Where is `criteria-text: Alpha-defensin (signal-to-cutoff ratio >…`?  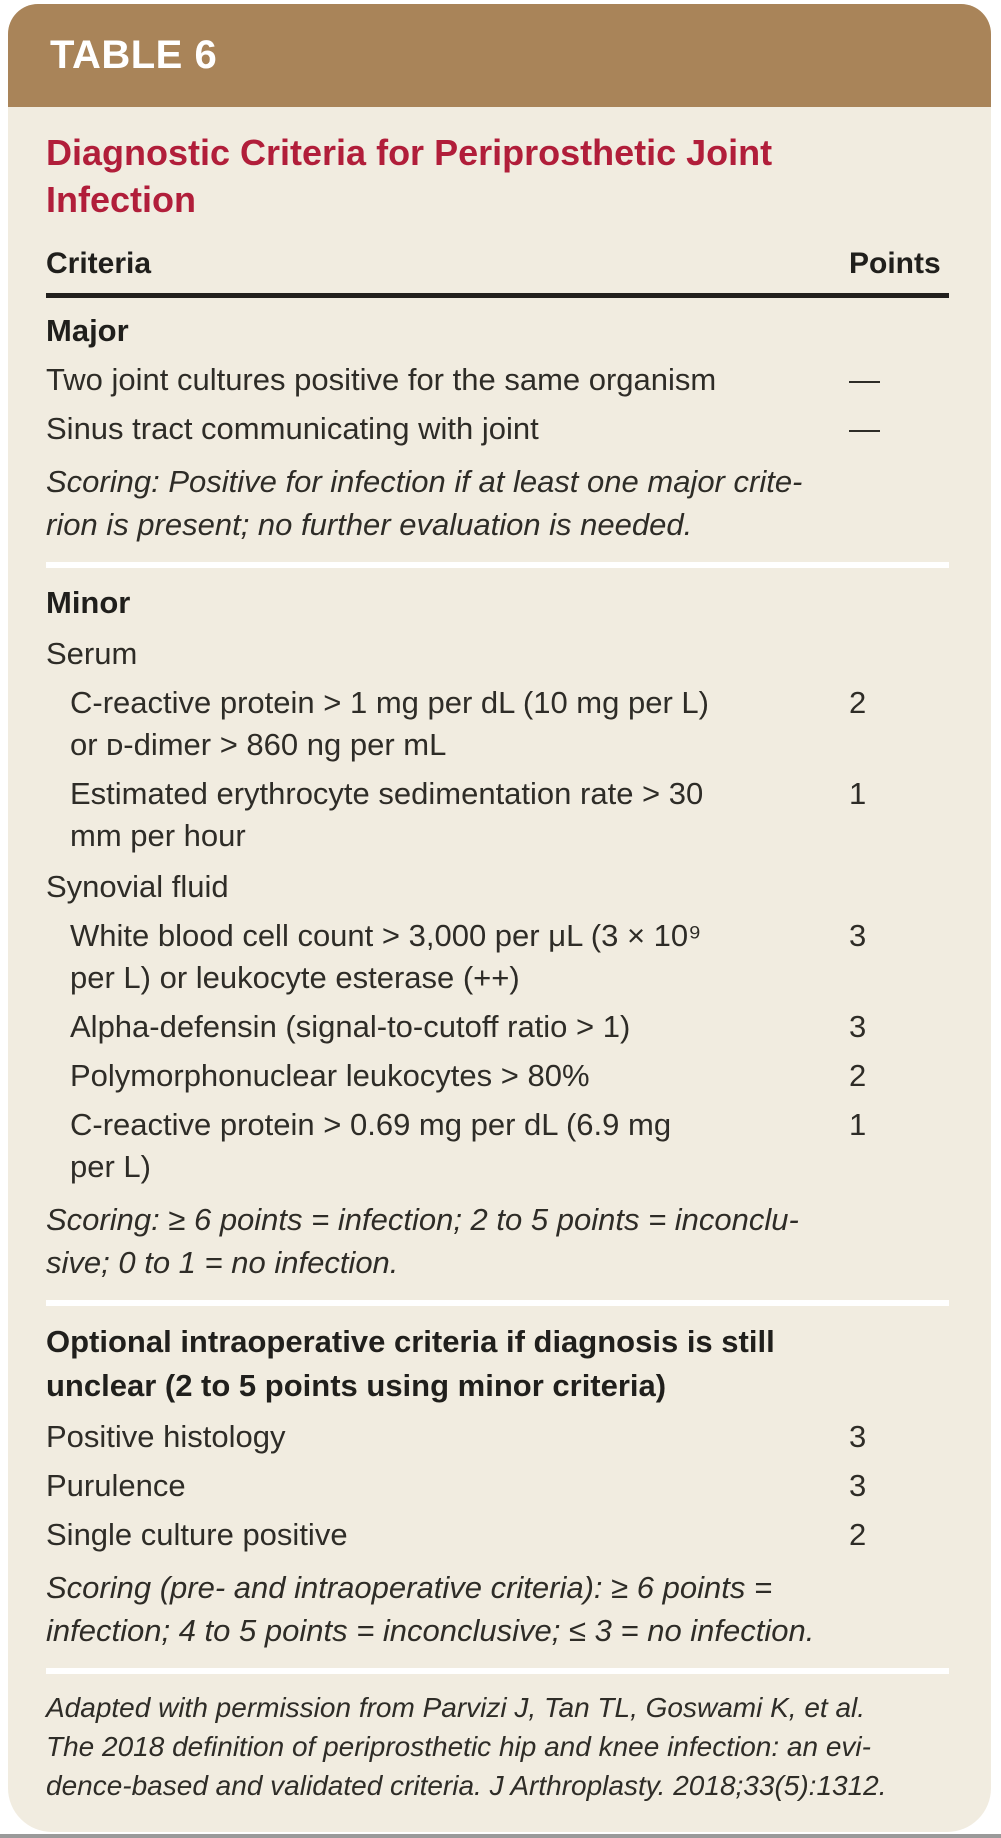
criteria-text: Alpha-defensin (signal-to-cutoff ratio >… is located at coordinates (350, 1026).